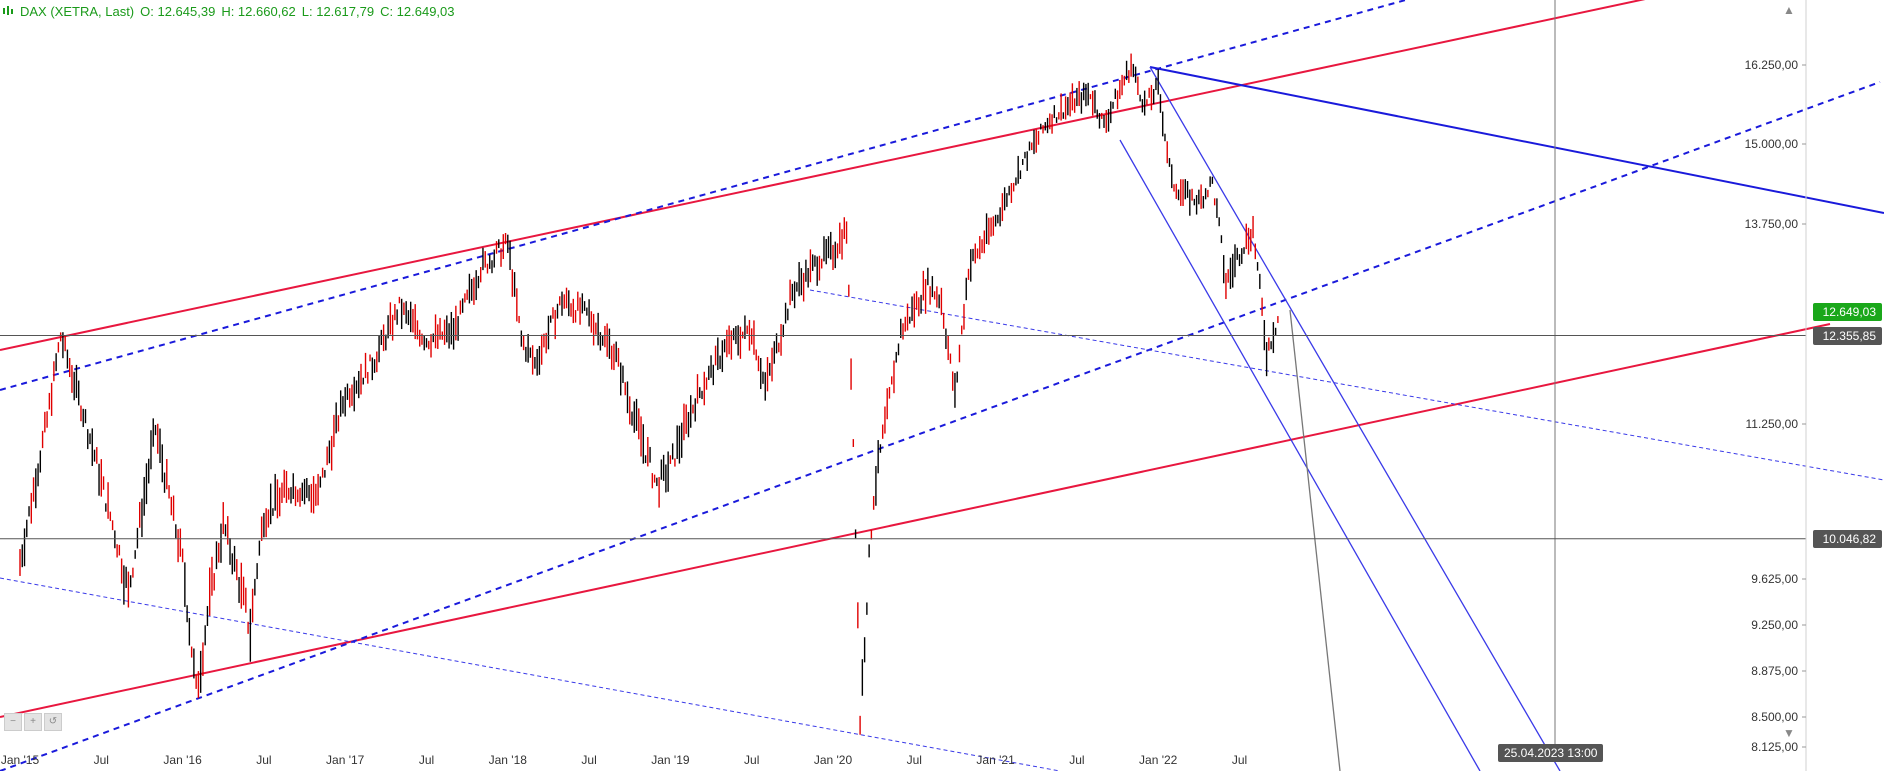 The width and height of the screenshot is (1884, 771). What do you see at coordinates (1158, 760) in the screenshot?
I see `x-tick-label: Jan '22` at bounding box center [1158, 760].